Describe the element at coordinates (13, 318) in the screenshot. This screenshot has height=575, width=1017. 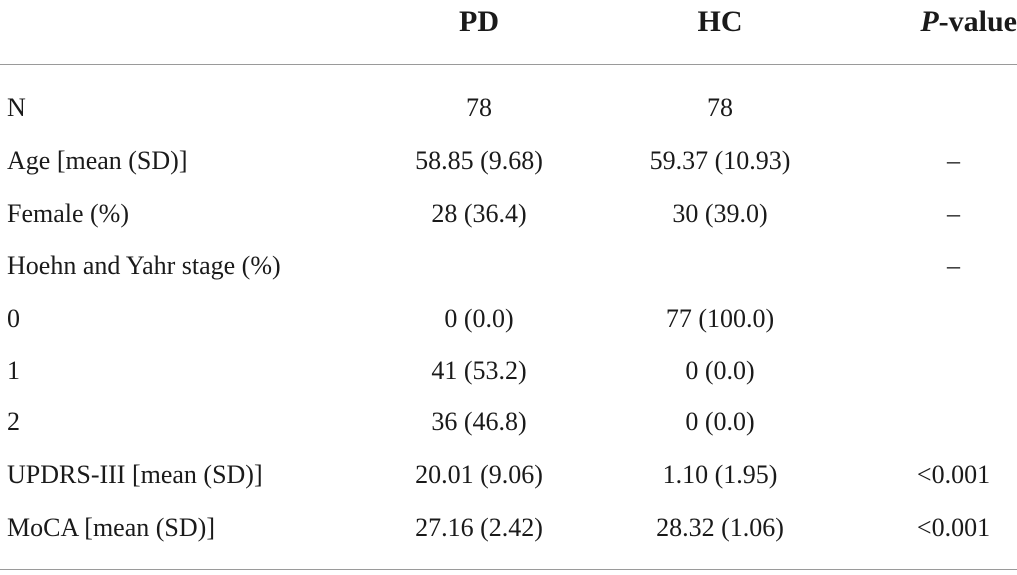
I see `row-label: 0` at that location.